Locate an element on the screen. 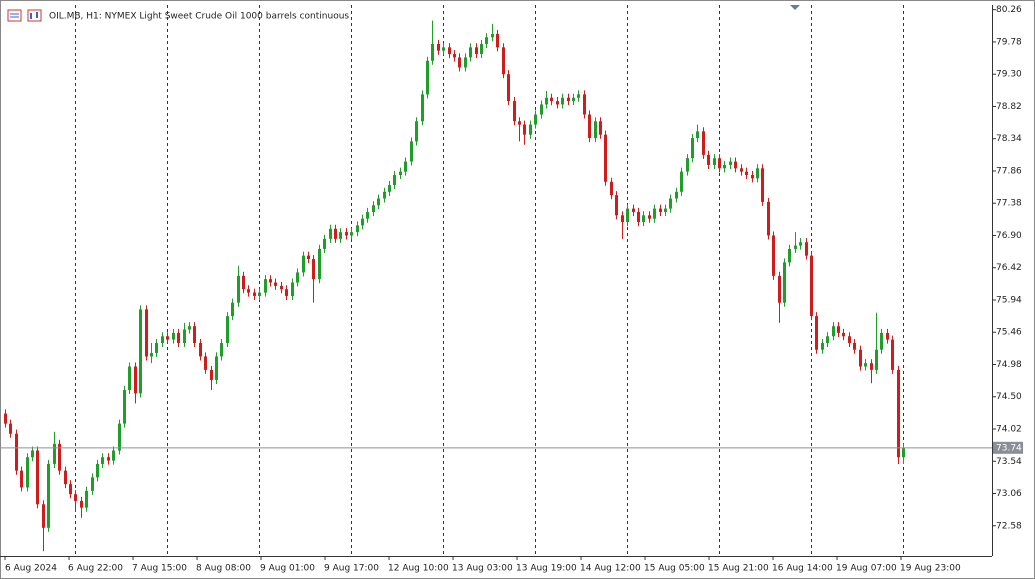  x-tick-label: 6 Aug 2024 is located at coordinates (31, 569).